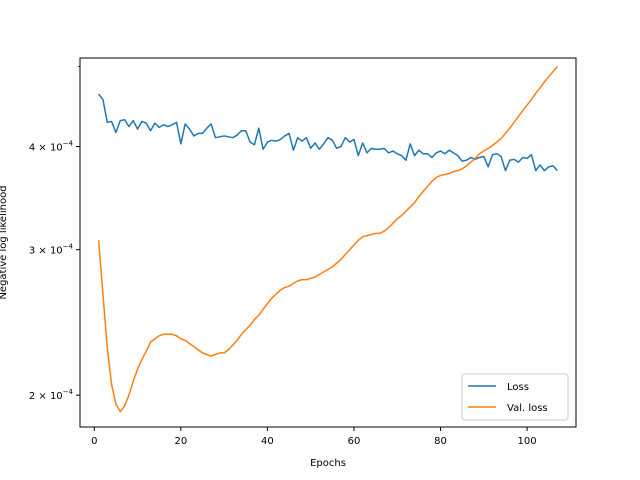  What do you see at coordinates (267, 441) in the screenshot?
I see `x-tick-label: 40` at bounding box center [267, 441].